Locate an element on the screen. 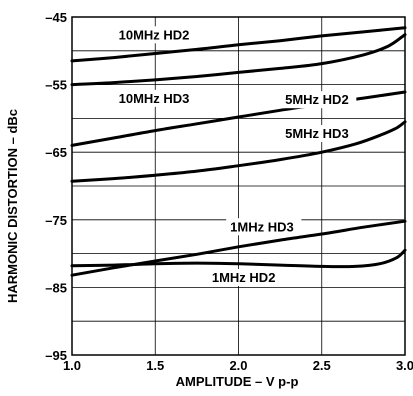  y-tick-label: –85 is located at coordinates (56, 287).